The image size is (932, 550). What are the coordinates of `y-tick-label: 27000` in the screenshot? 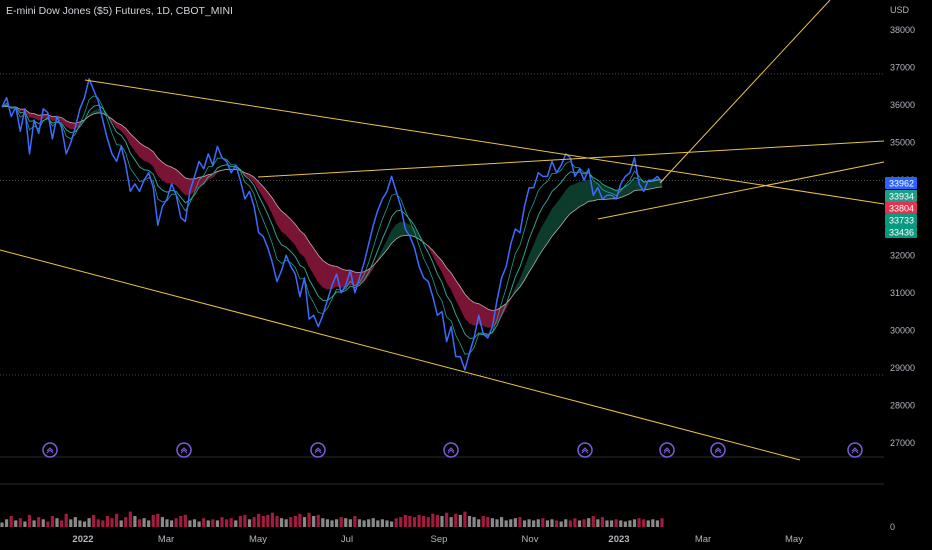 It's located at (902, 443).